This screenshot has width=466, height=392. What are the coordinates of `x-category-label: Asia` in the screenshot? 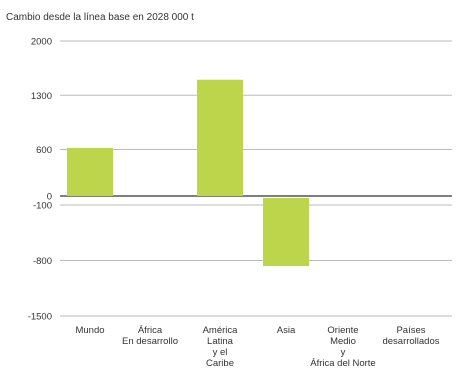 It's located at (286, 330).